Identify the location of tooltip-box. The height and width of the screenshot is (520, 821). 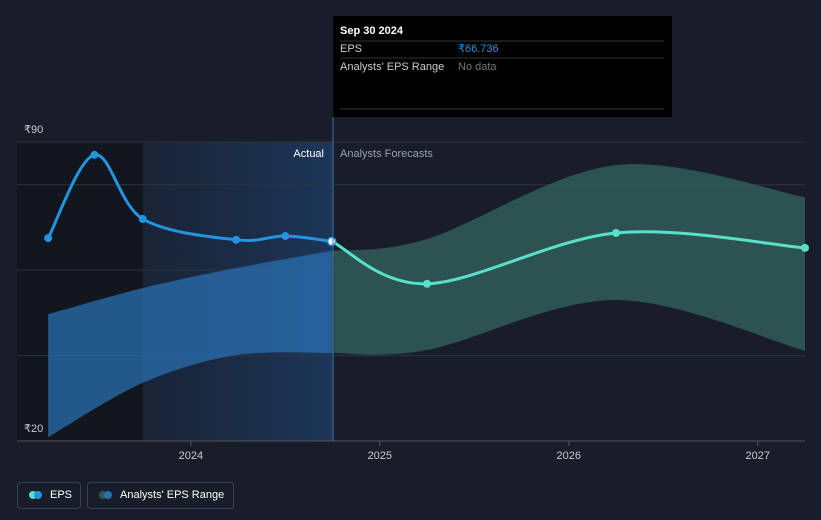
(502, 66).